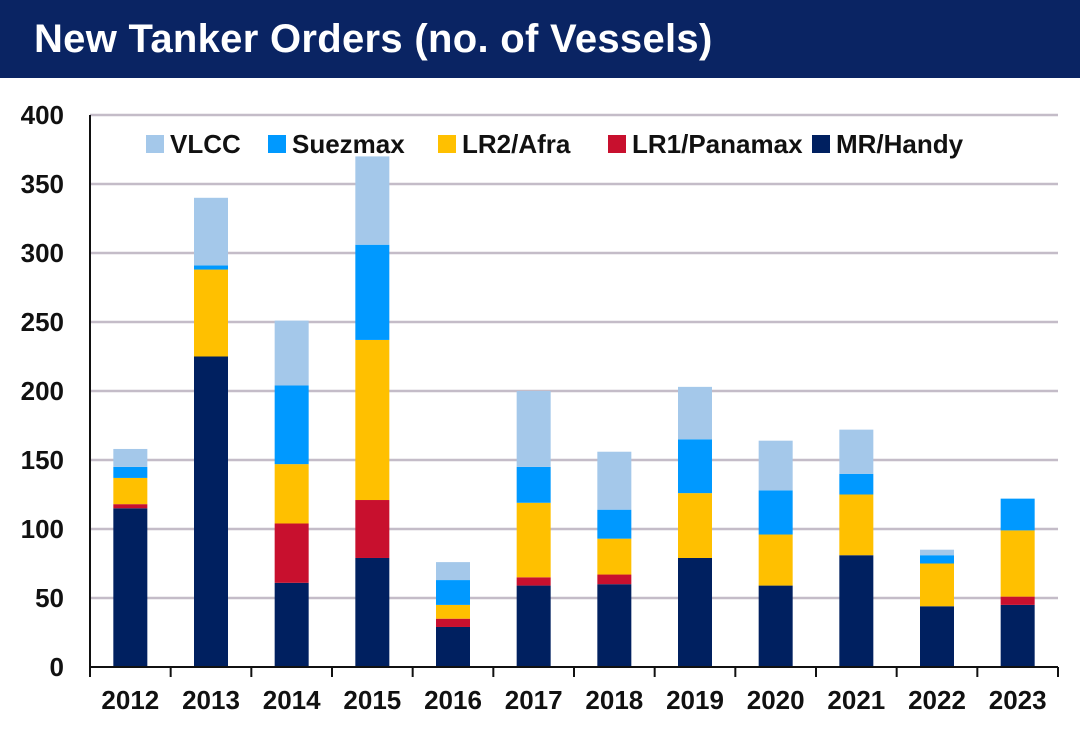  Describe the element at coordinates (775, 465) in the screenshot. I see `bar-segment-vlcc-2020` at that location.